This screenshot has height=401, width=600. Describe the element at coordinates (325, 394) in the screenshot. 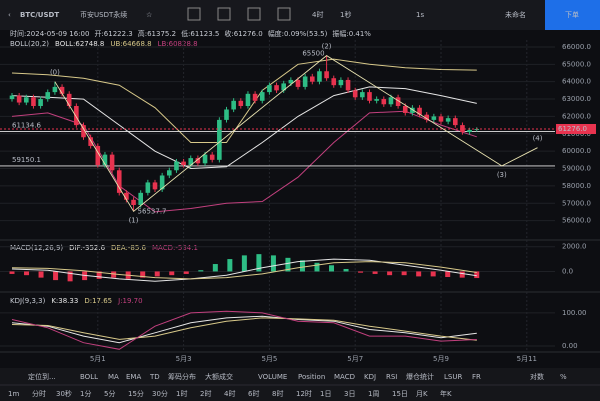

I see `interval-option: 1日` at that location.